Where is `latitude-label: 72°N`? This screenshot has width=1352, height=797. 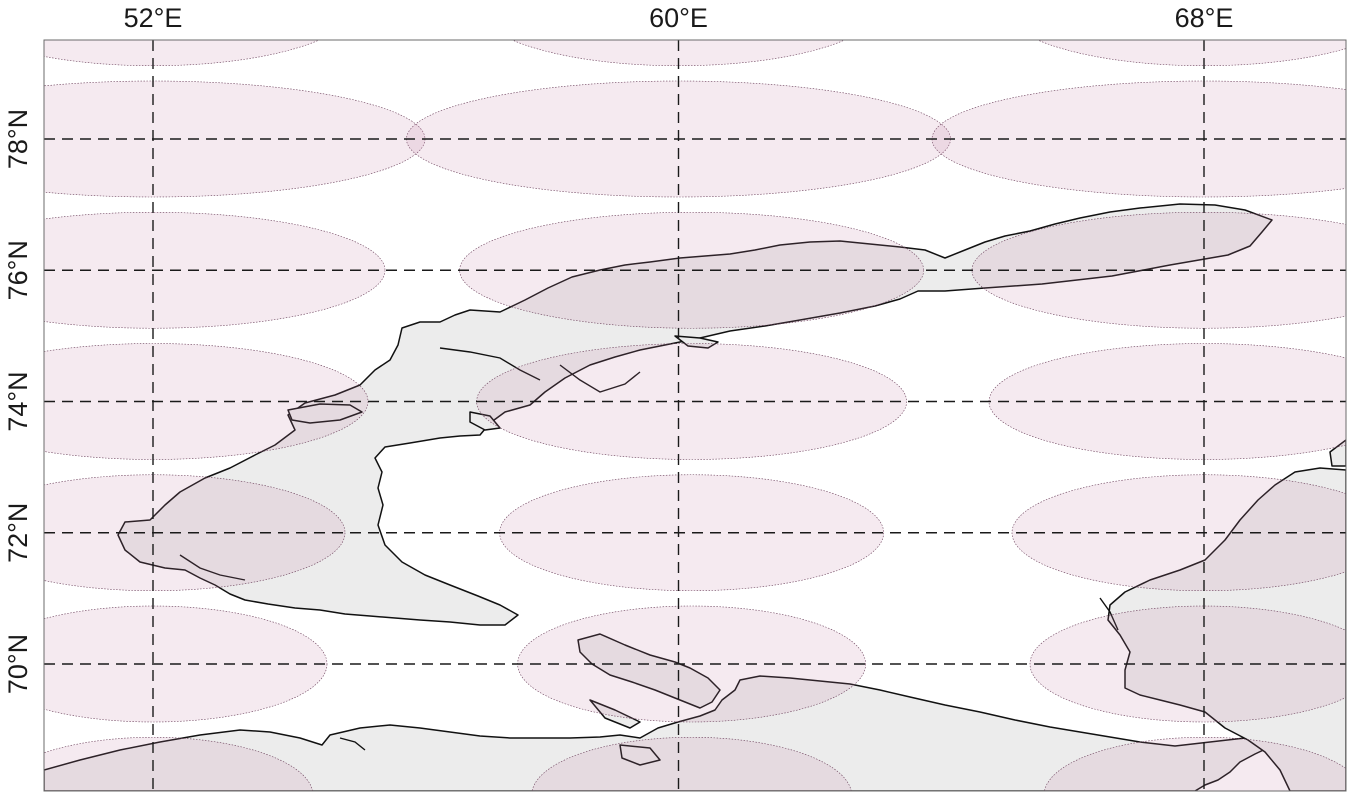
latitude-label: 72°N is located at coordinates (18, 533).